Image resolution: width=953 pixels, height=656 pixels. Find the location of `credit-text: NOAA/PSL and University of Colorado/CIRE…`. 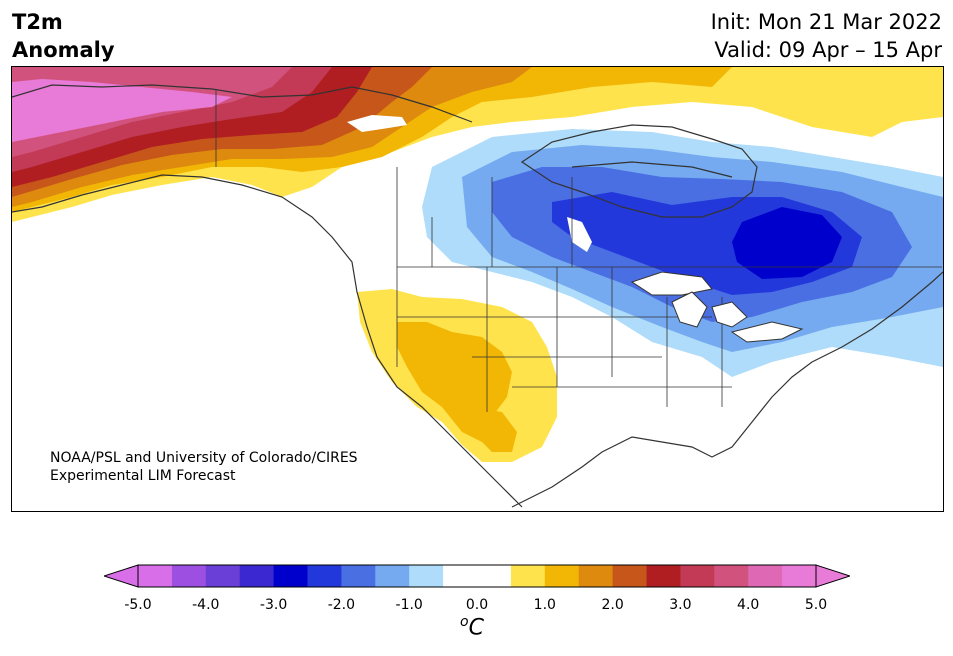

credit-text: NOAA/PSL and University of Colorado/CIRE… is located at coordinates (204, 467).